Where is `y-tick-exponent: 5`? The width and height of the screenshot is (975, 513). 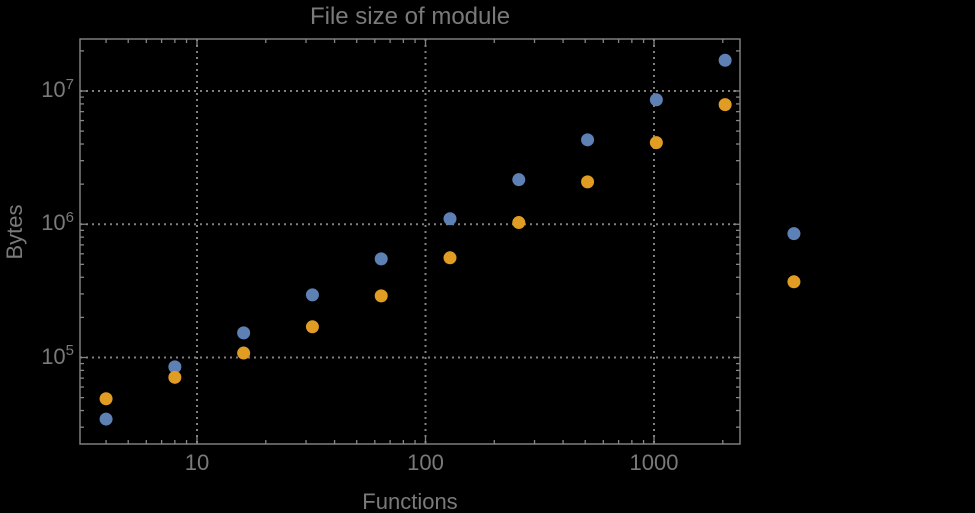
y-tick-exponent: 5 is located at coordinates (69, 351).